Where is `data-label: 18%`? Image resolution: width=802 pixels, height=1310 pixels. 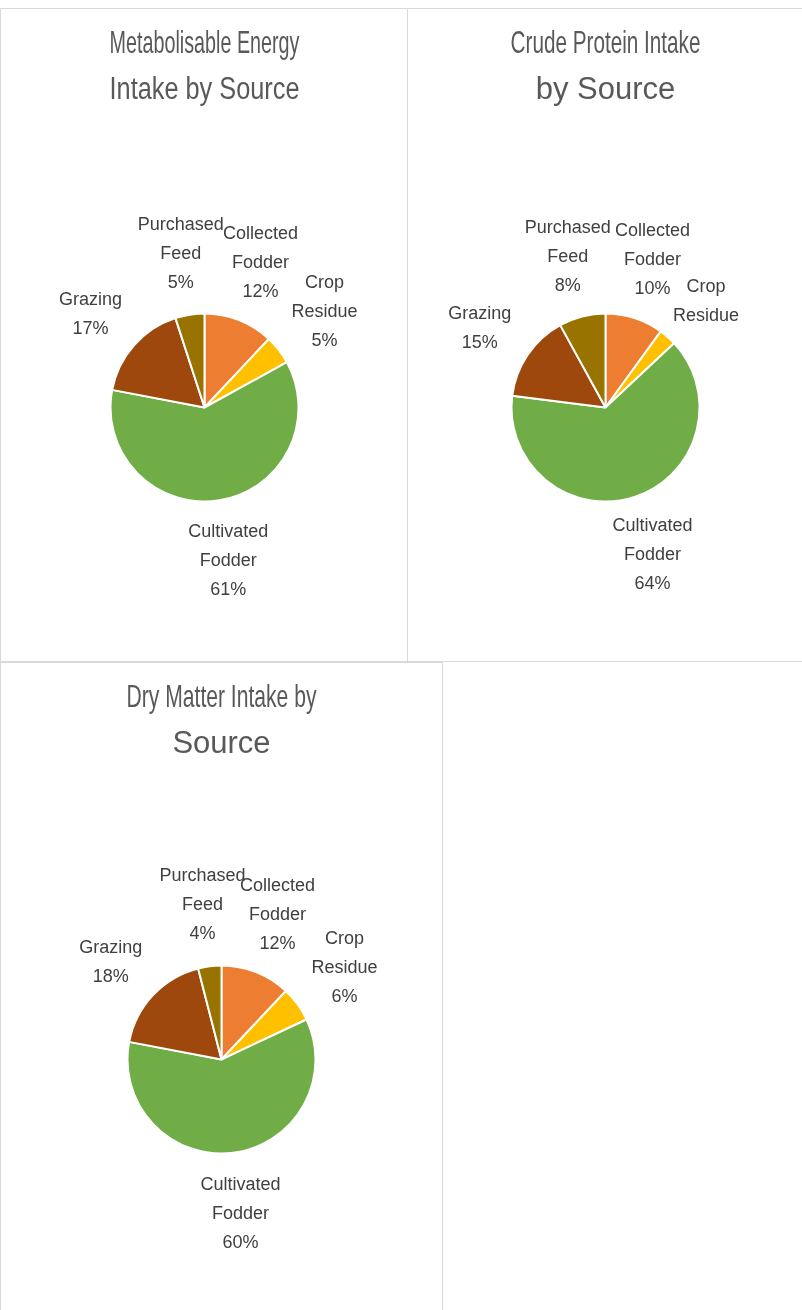 data-label: 18% is located at coordinates (110, 976).